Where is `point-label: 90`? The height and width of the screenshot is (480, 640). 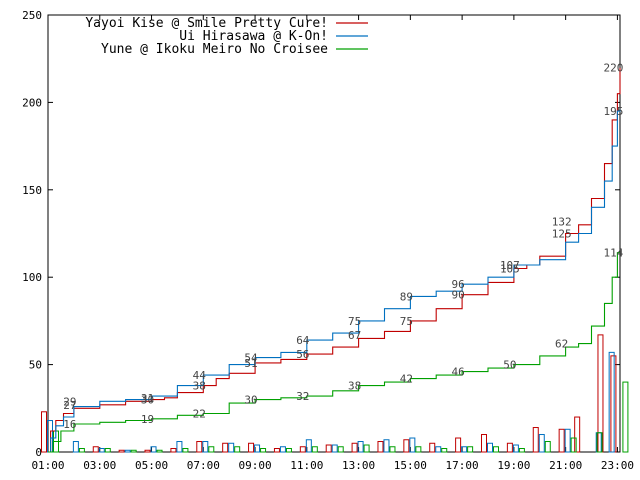
point-label: 90 is located at coordinates (457, 295).